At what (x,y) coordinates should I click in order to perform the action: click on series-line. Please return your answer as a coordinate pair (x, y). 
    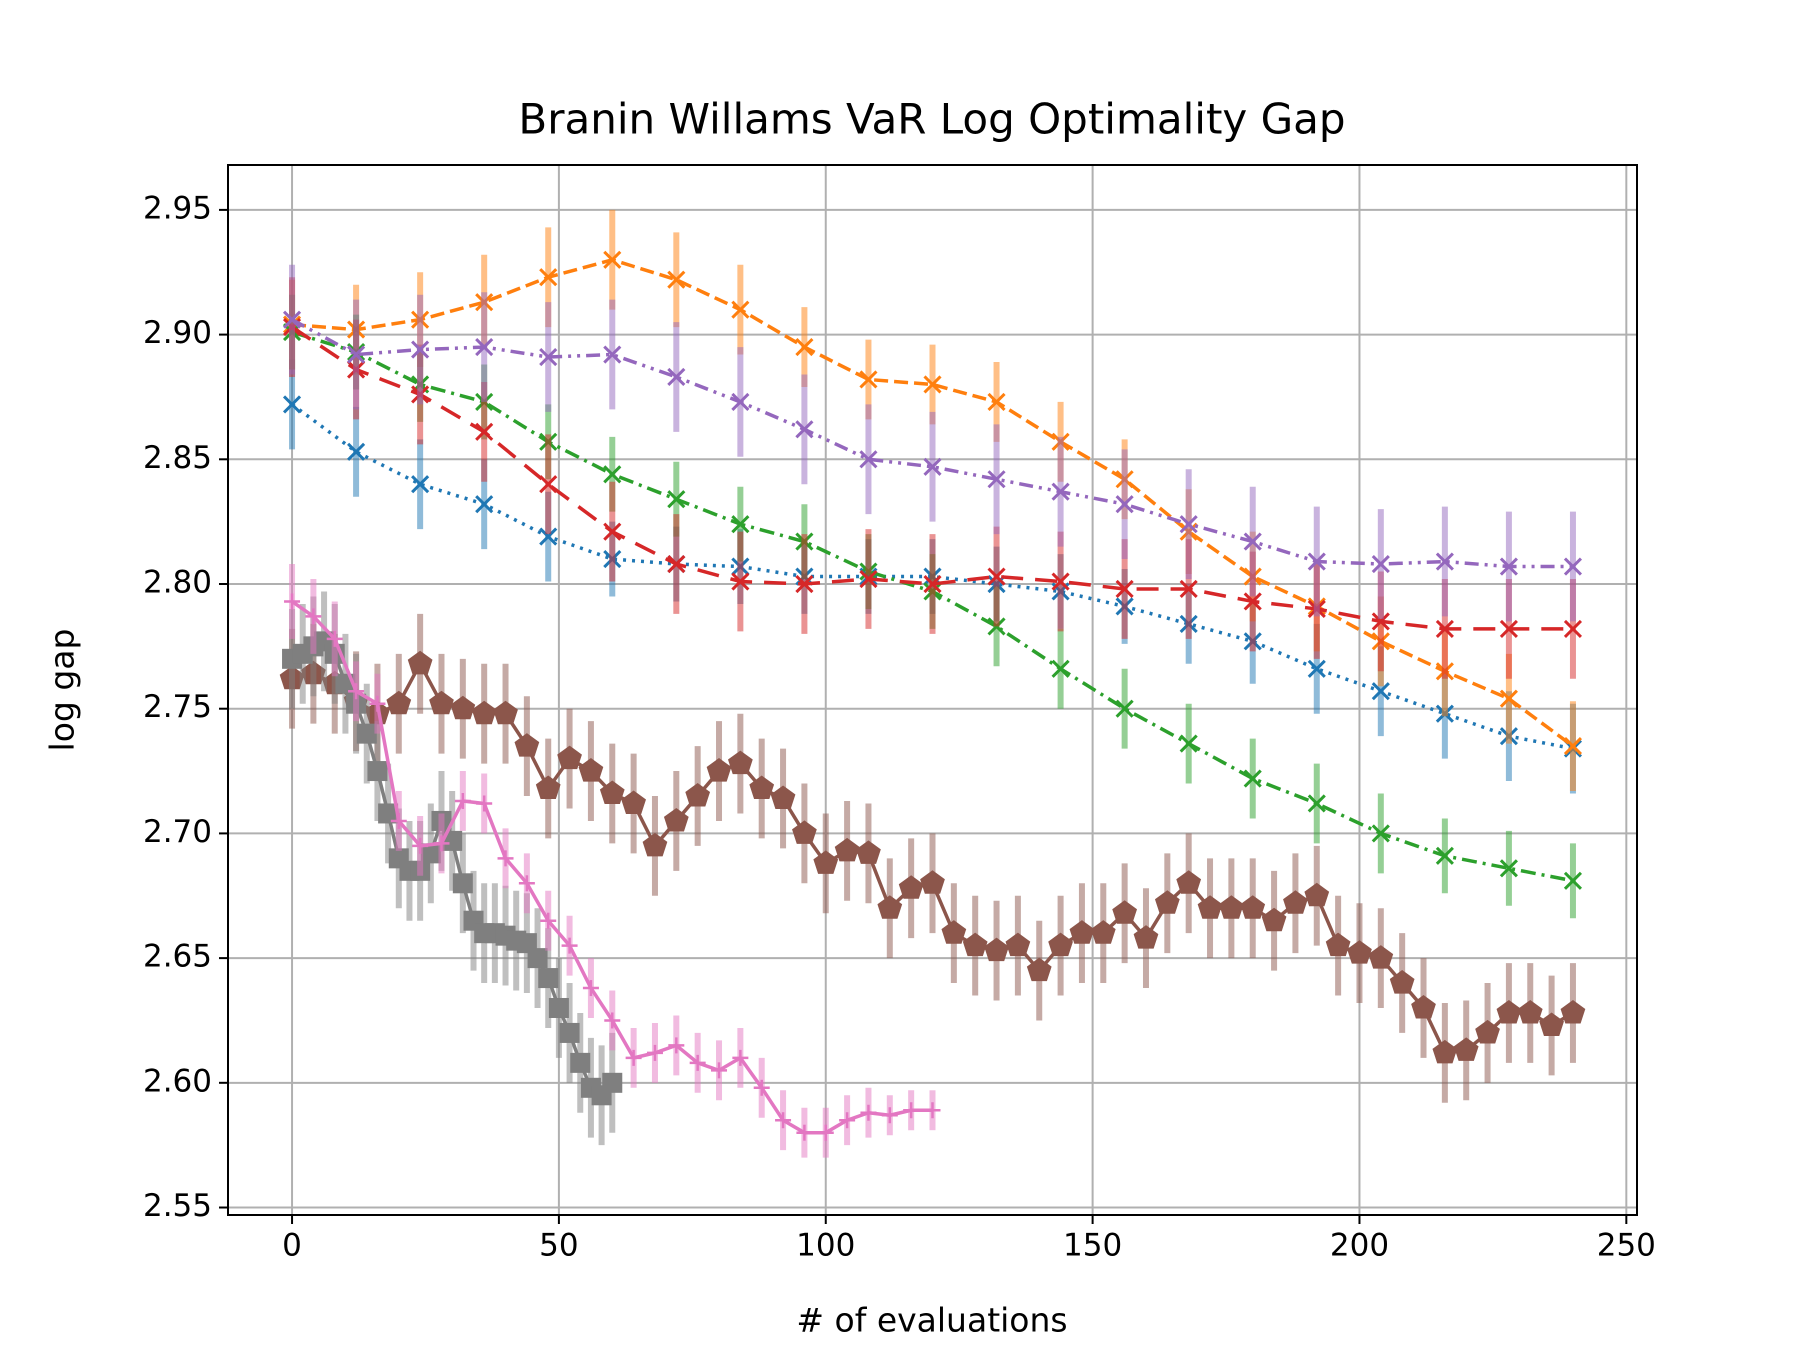
    Looking at the image, I should click on (932, 443).